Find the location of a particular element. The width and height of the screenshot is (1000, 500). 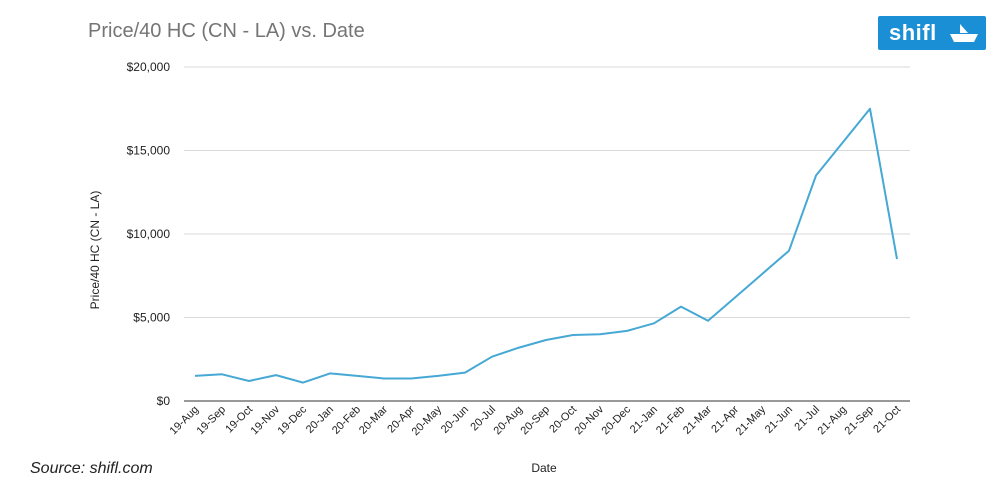

x-tick-label: 20-Jun is located at coordinates (455, 420).